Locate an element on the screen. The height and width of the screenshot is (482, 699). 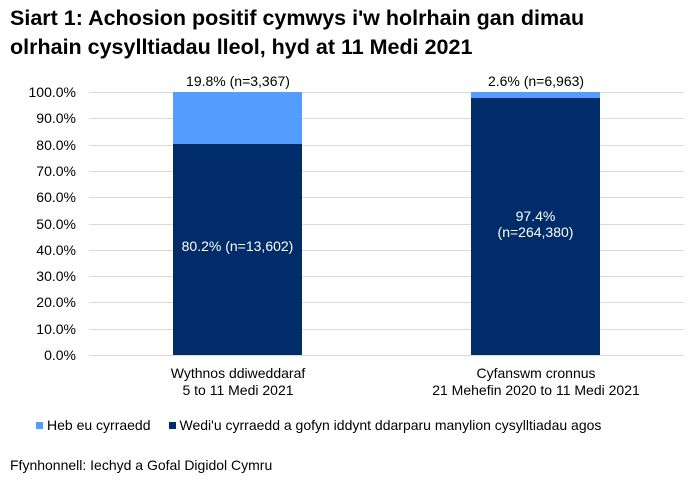
y-tick: 0.0% is located at coordinates (60, 355).